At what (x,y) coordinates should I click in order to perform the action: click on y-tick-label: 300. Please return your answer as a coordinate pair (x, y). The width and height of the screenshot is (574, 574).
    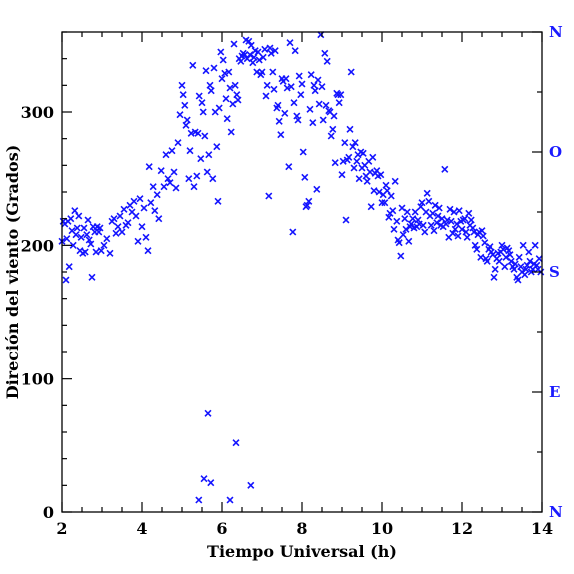
    Looking at the image, I should click on (37, 112).